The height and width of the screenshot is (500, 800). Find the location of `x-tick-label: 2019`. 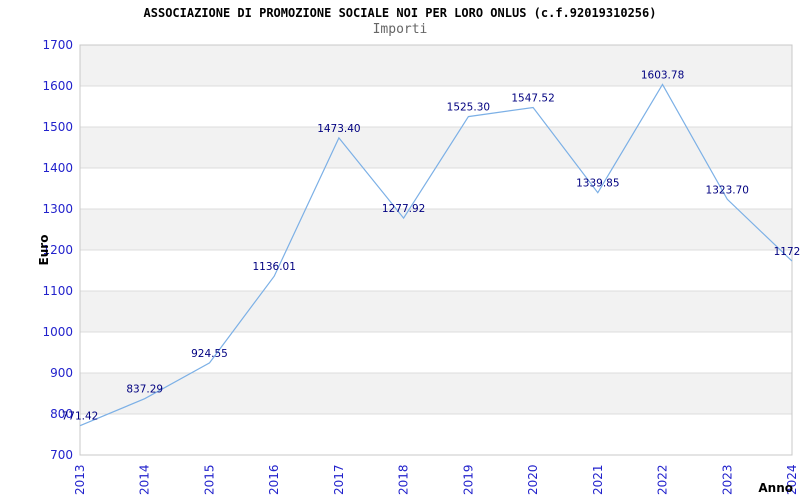

x-tick-label: 2019 is located at coordinates (468, 479).